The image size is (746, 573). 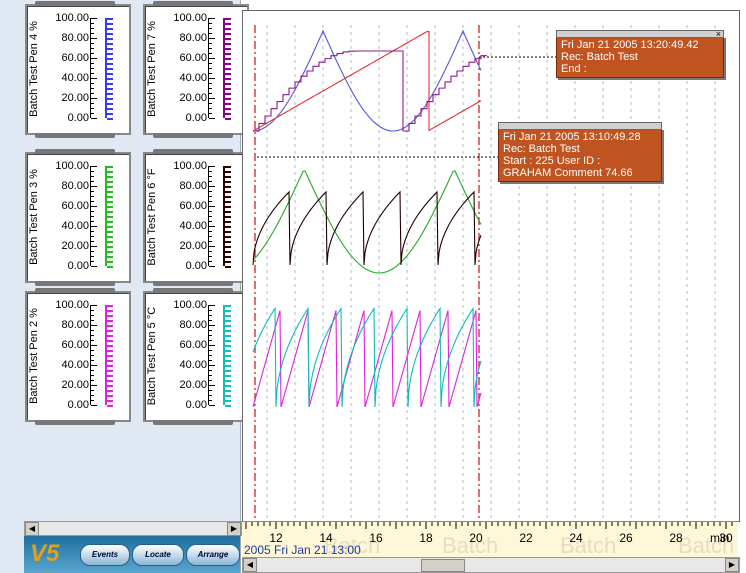 I want to click on gauge-label: Batch Test Pen 7 %, so click(x=152, y=69).